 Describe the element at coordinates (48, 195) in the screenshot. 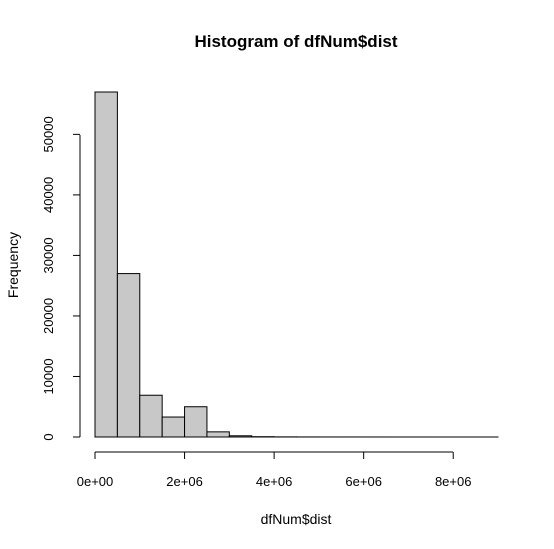

I see `y-tick-label-4: 40000` at that location.